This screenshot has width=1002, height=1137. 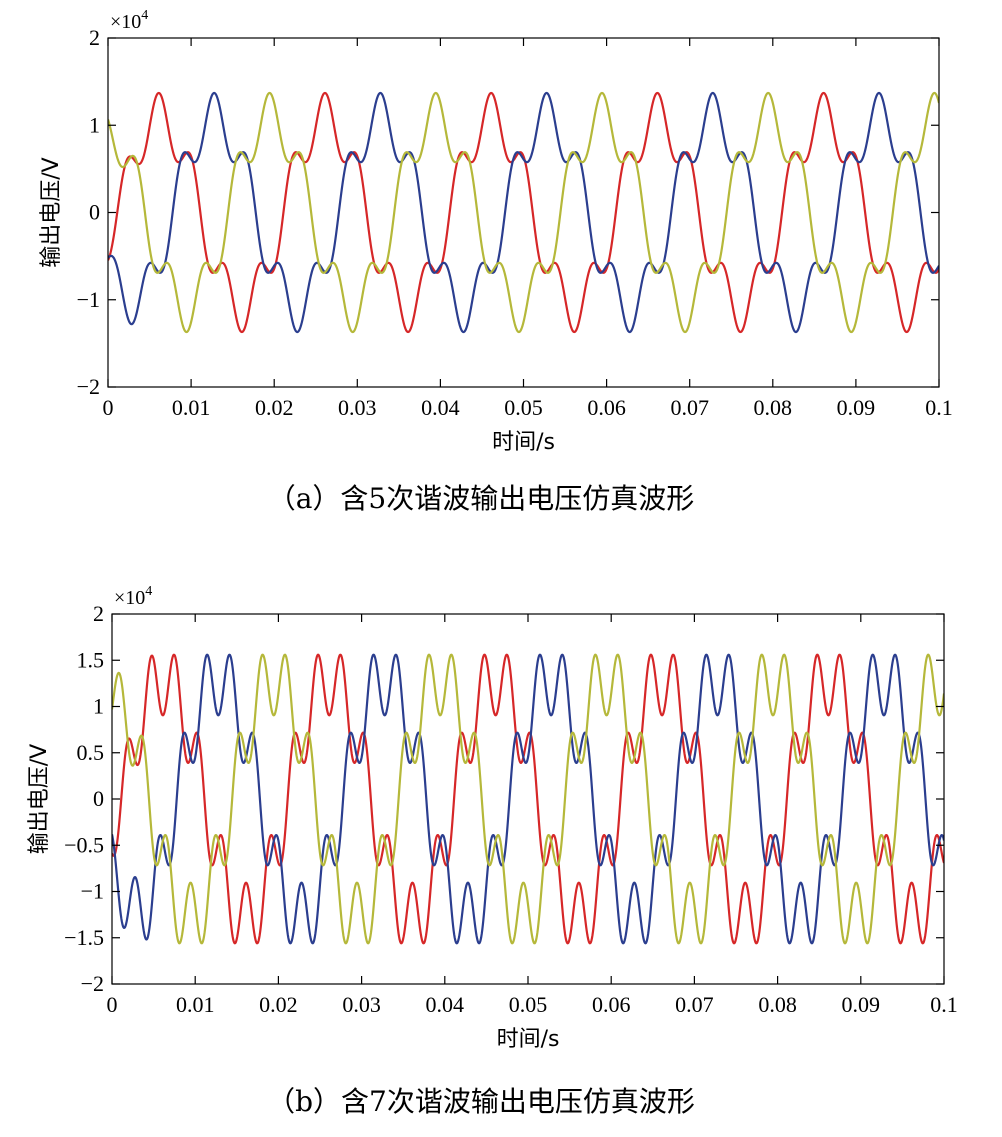 What do you see at coordinates (481, 498) in the screenshot?
I see `chart-caption: （a）含5次谐波输出电压仿真波形` at bounding box center [481, 498].